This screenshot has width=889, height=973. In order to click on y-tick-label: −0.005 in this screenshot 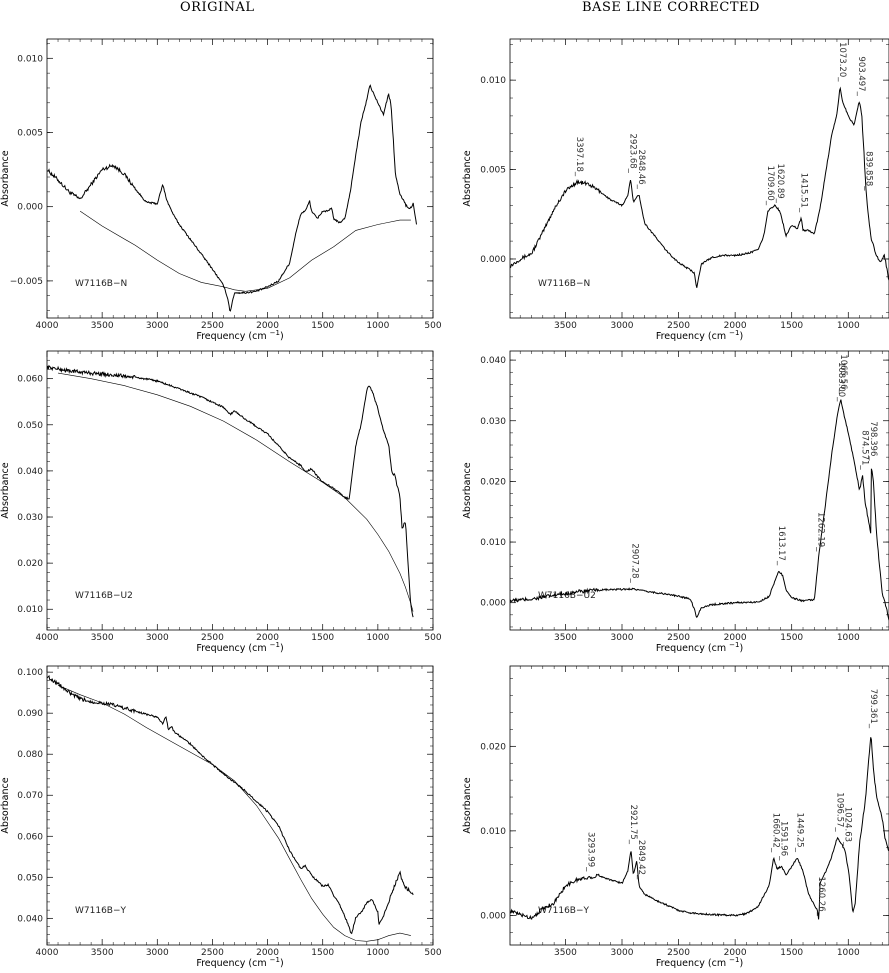, I will do `click(26, 282)`.